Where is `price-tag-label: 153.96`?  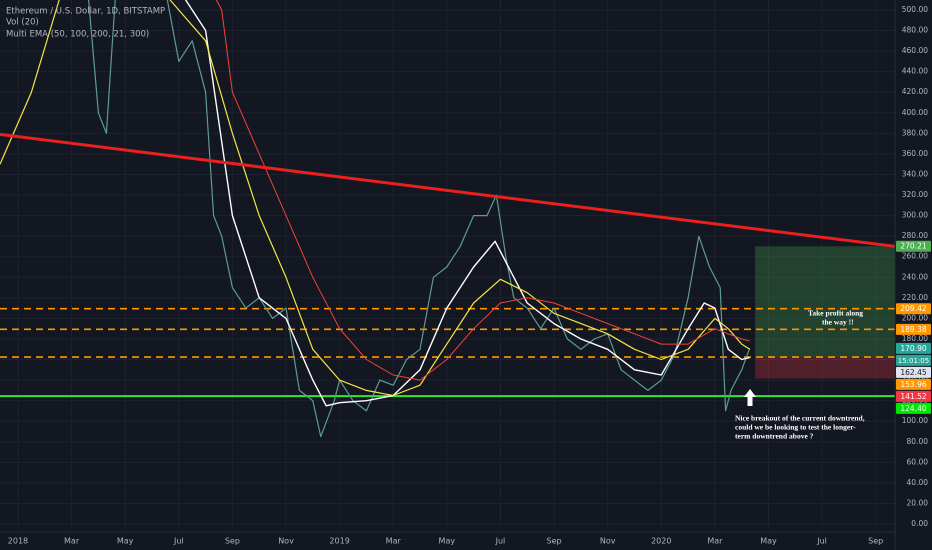
price-tag-label: 153.96 is located at coordinates (913, 384).